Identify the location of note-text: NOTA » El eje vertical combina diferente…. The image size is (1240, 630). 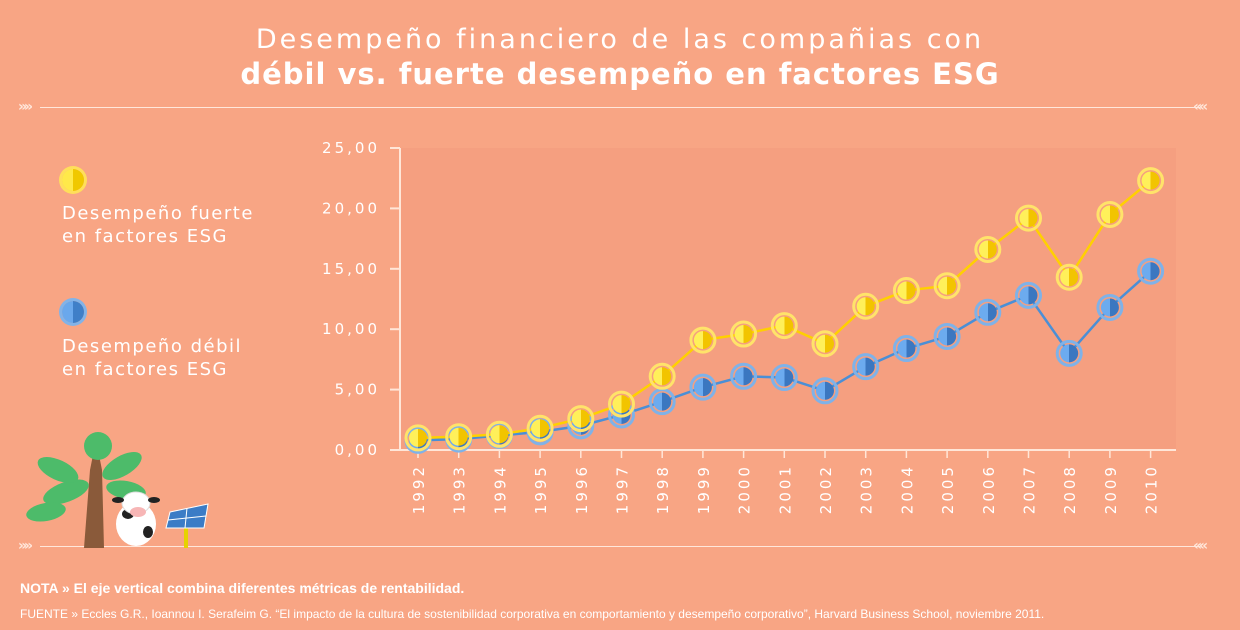
(242, 588).